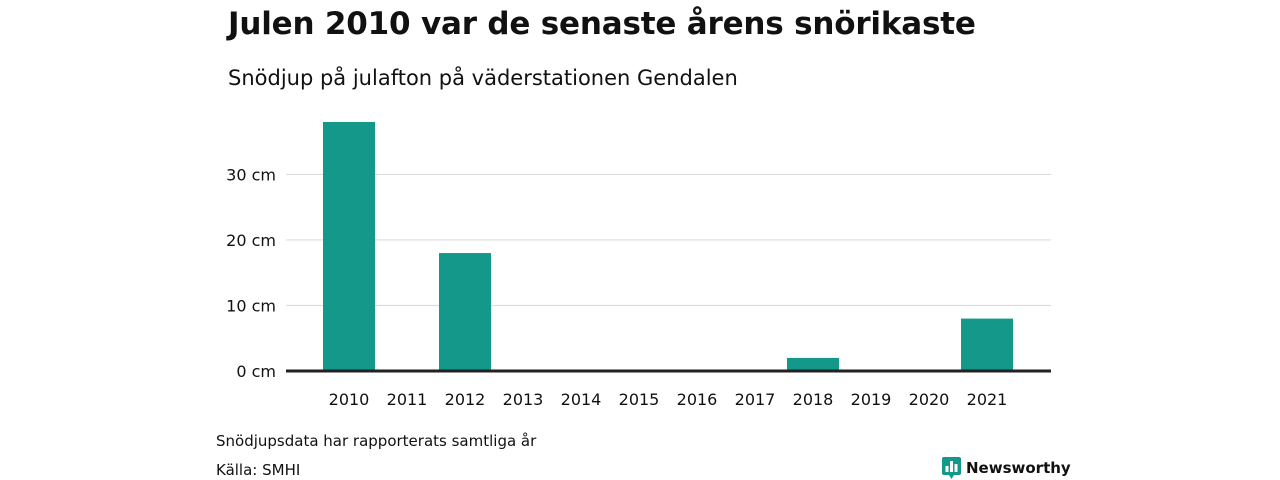 This screenshot has height=480, width=1280. Describe the element at coordinates (258, 470) in the screenshot. I see `source-note: Källa: SMHI` at that location.